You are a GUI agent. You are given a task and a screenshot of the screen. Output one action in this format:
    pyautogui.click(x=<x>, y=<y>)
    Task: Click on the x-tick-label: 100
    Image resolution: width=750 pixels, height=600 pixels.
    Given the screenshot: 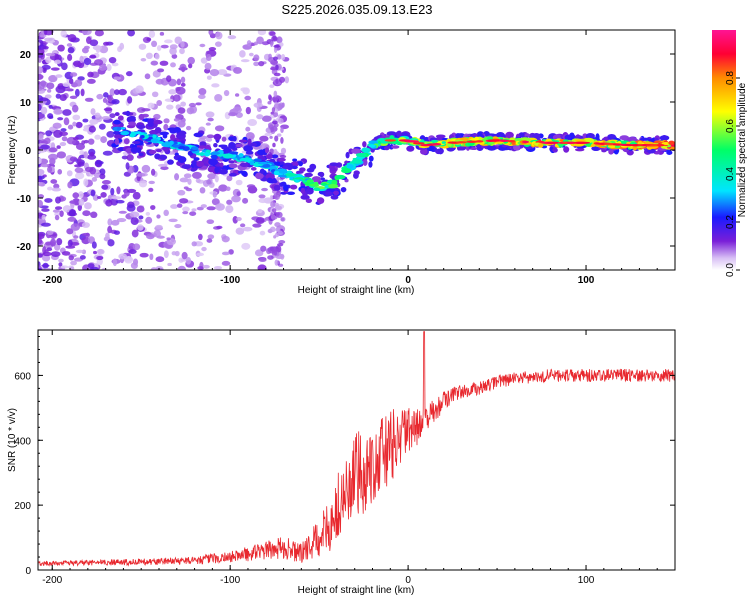 What is the action you would take?
    pyautogui.click(x=586, y=580)
    